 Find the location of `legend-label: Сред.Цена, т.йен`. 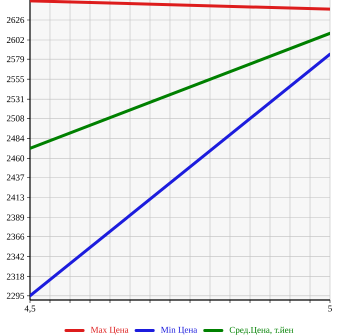

legend-label: Сред.Цена, т.йен is located at coordinates (262, 330).